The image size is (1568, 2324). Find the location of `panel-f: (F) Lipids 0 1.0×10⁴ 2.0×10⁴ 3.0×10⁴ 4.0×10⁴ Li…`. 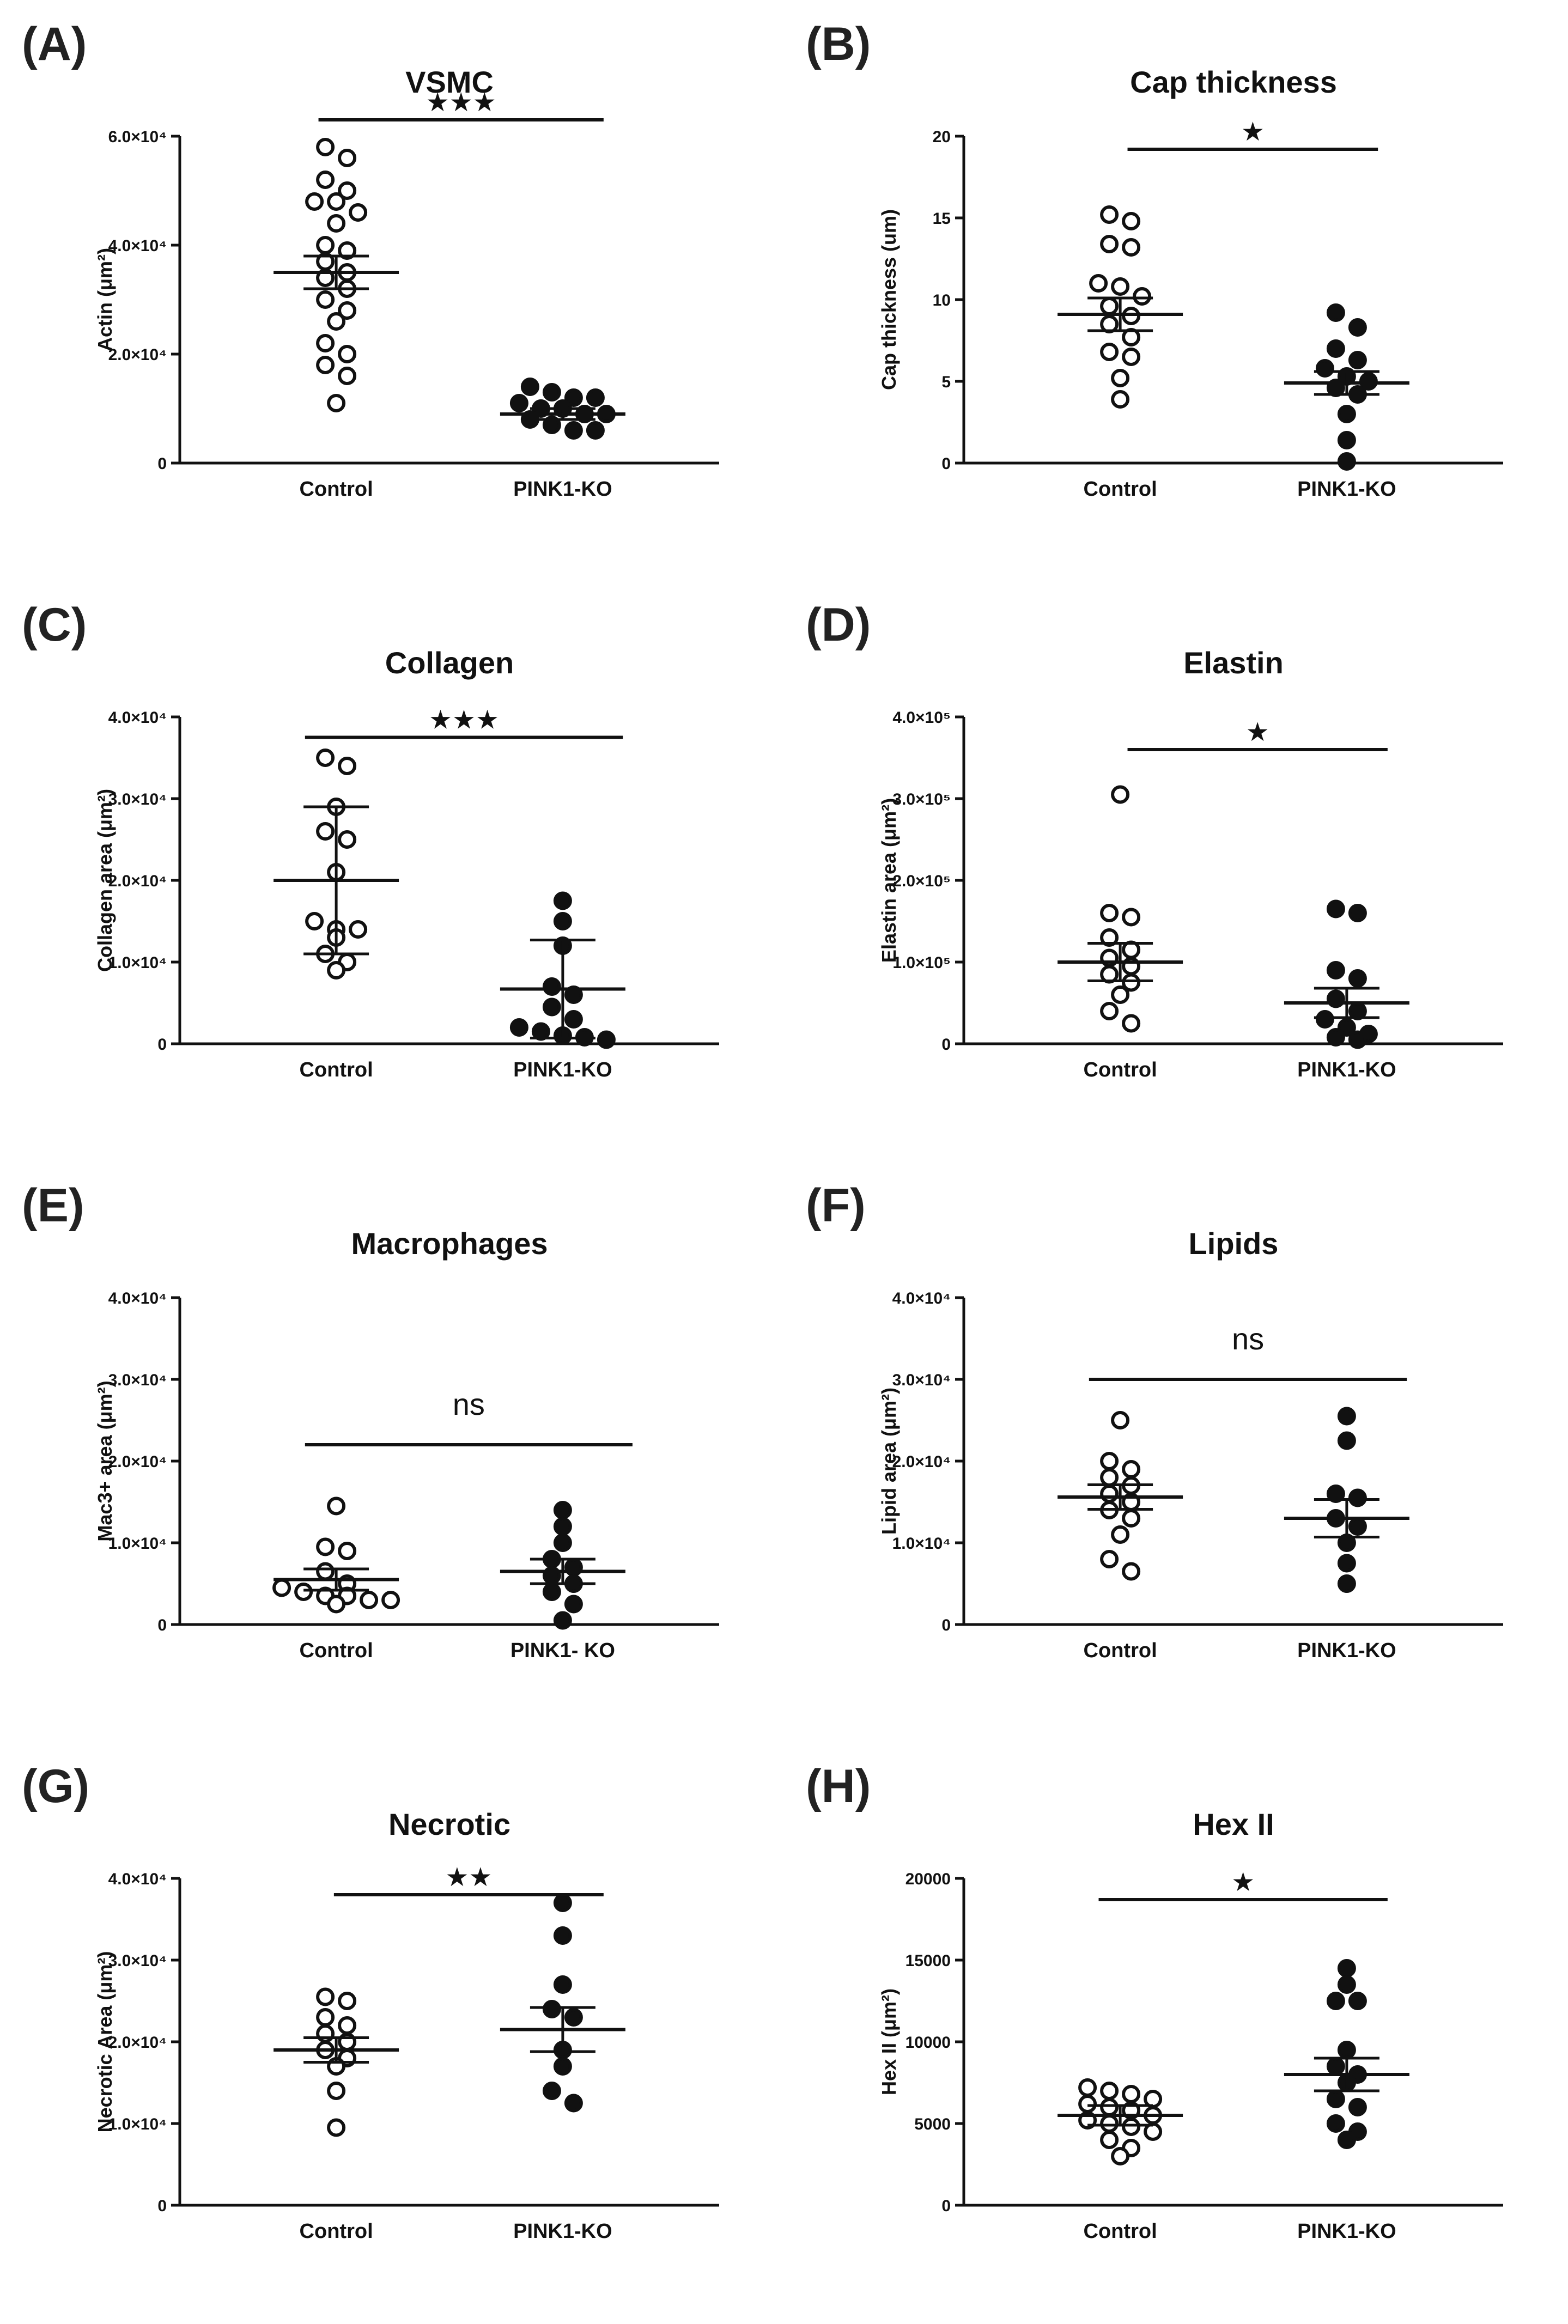

panel-f: (F) Lipids 0 1.0×10⁴ 2.0×10⁴ 3.0×10⁴ 4.0×10⁴ Li… is located at coordinates (1176, 1451).